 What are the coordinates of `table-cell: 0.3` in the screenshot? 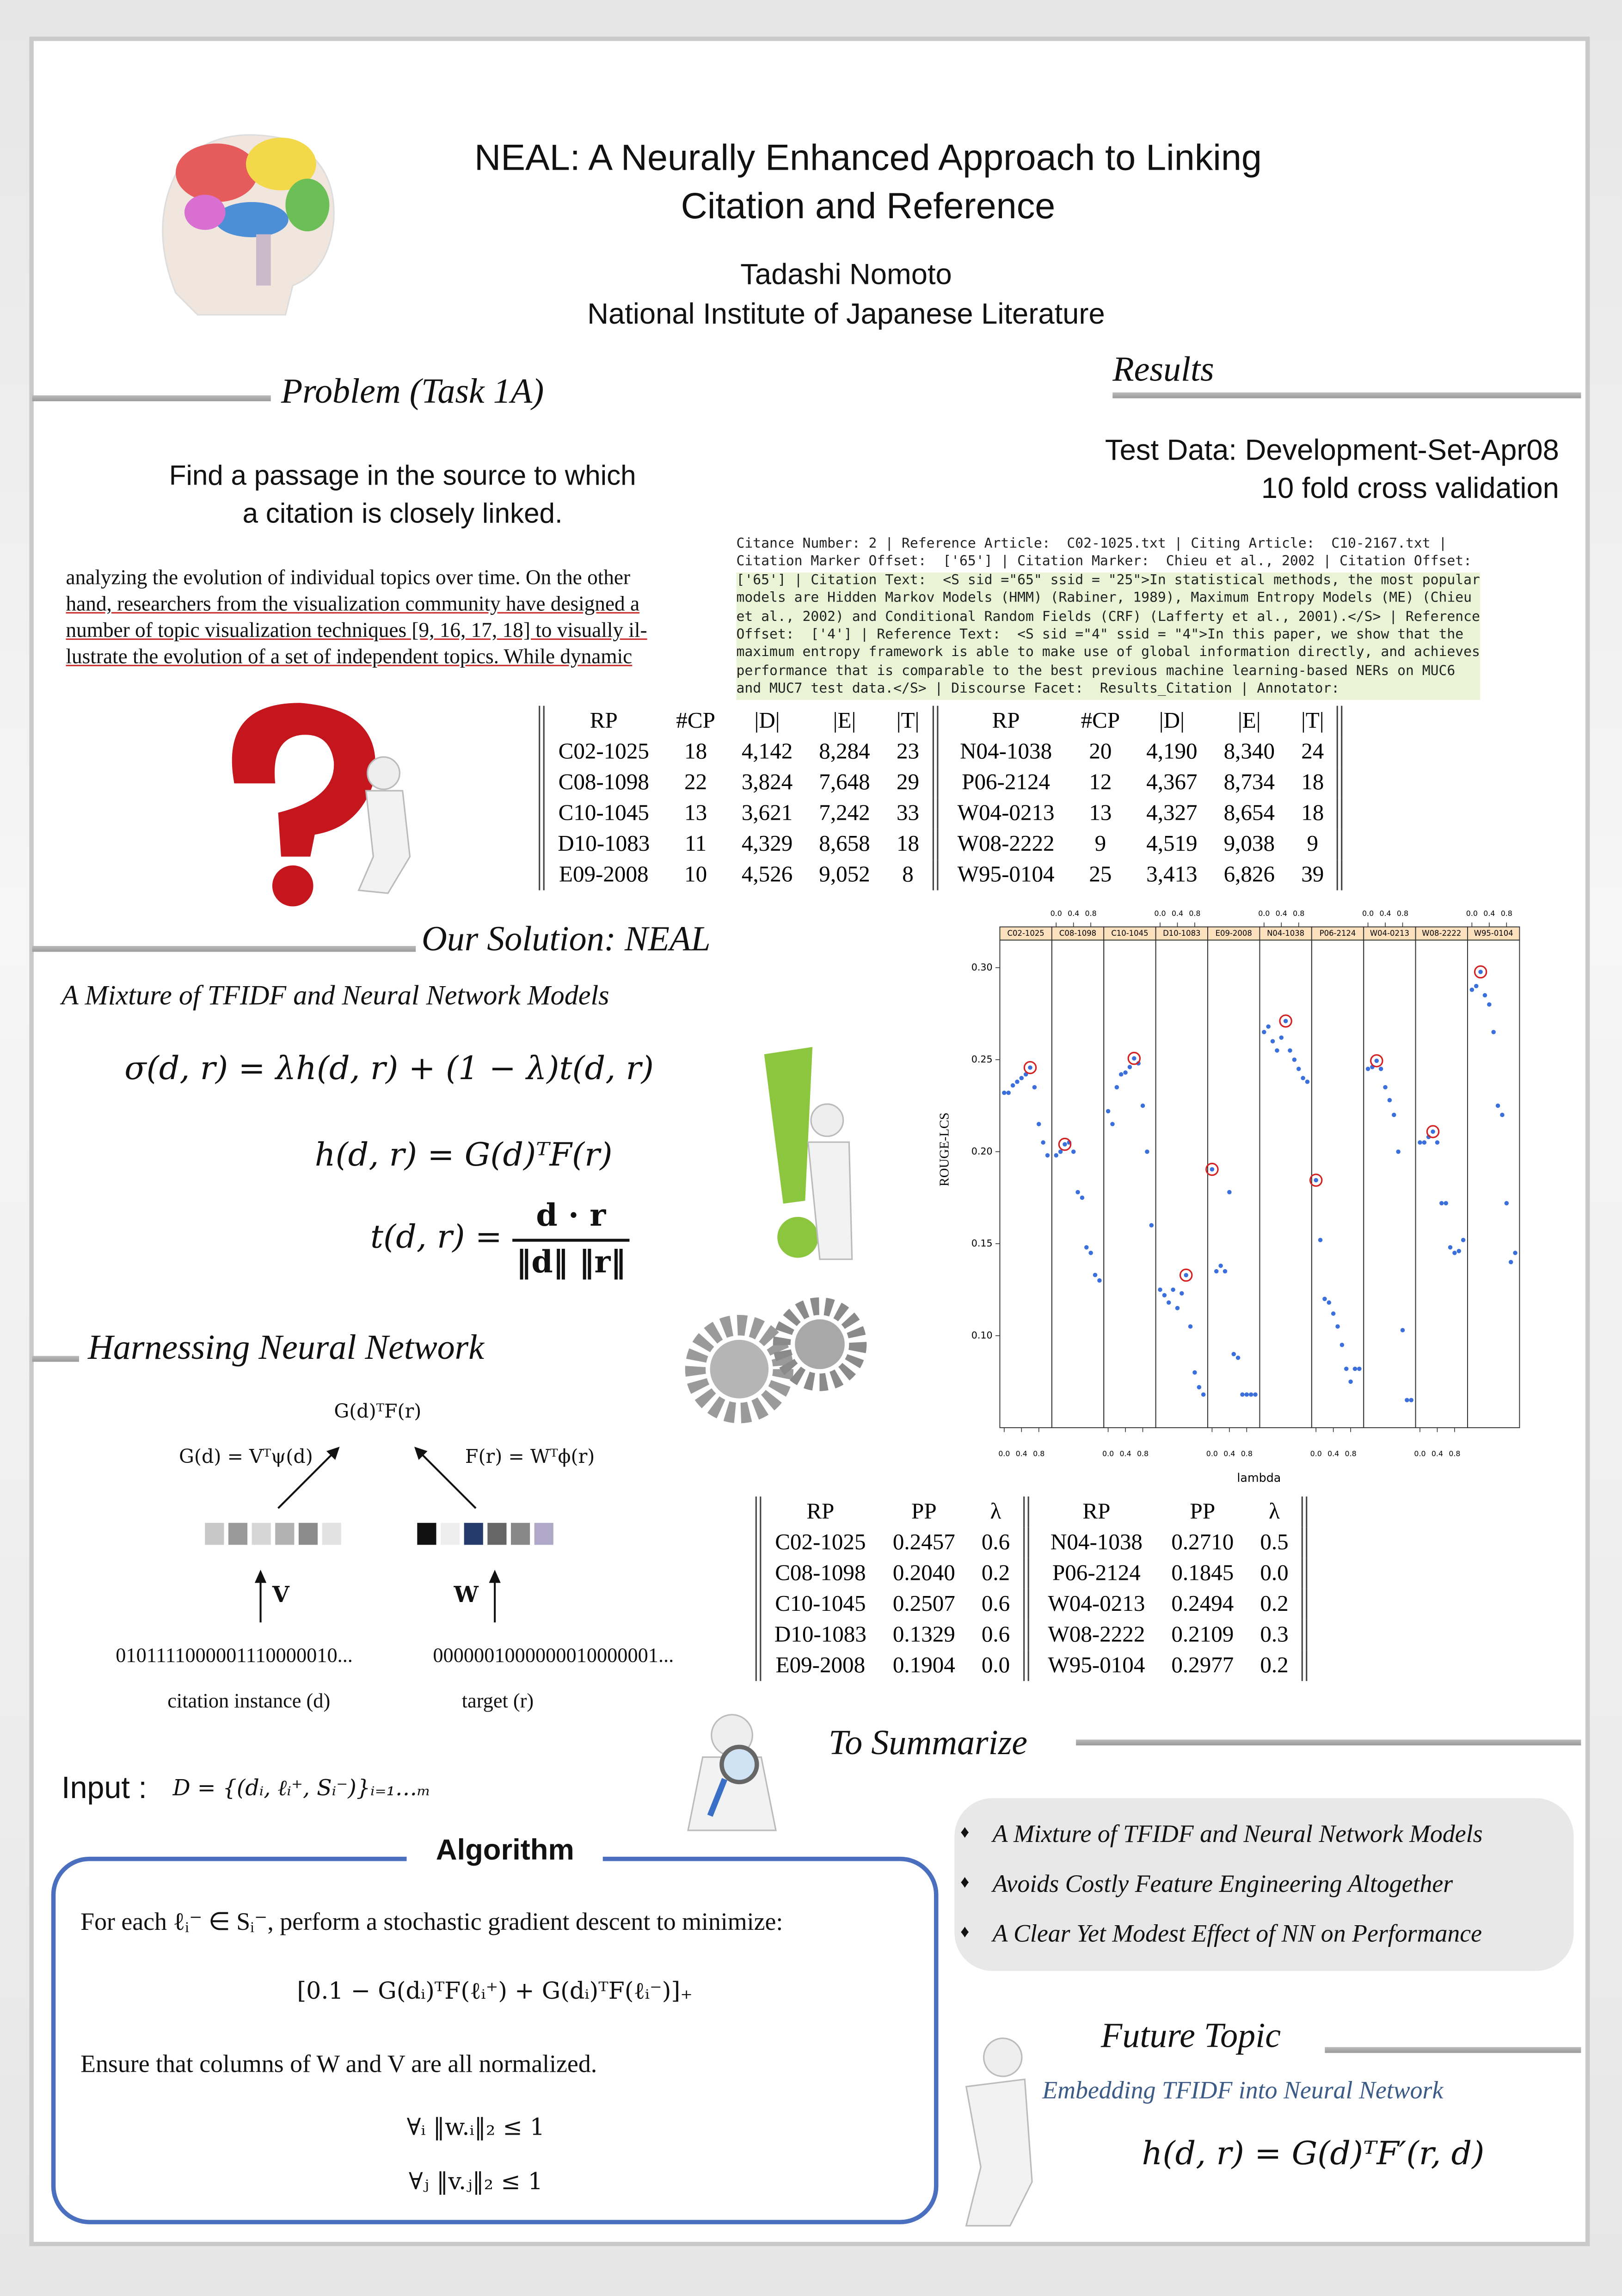 It's located at (1274, 1634).